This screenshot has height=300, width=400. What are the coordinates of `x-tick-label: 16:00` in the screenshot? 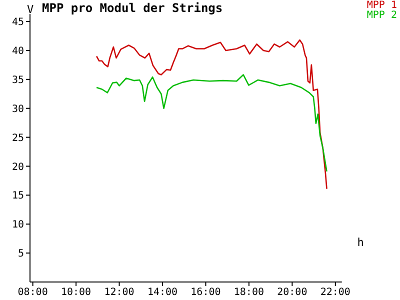 It's located at (205, 292).